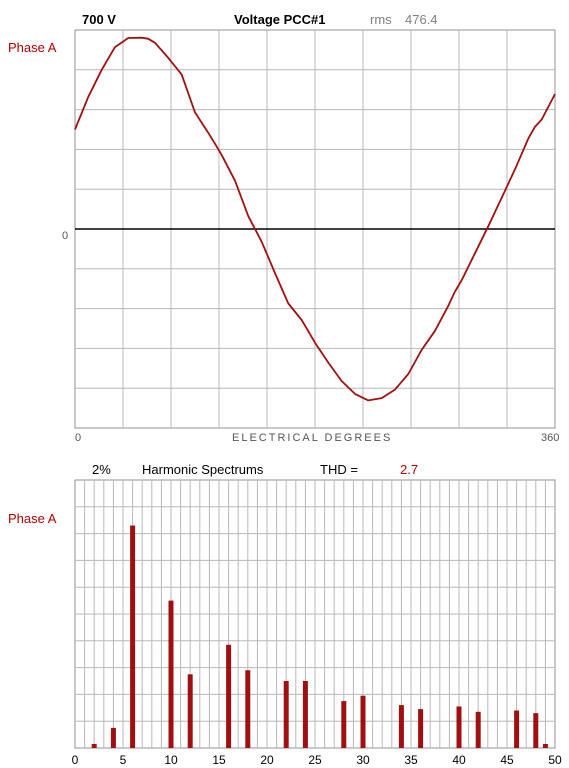 The height and width of the screenshot is (768, 569). What do you see at coordinates (203, 469) in the screenshot?
I see `spectrum-title: Harmonic Spectrums` at bounding box center [203, 469].